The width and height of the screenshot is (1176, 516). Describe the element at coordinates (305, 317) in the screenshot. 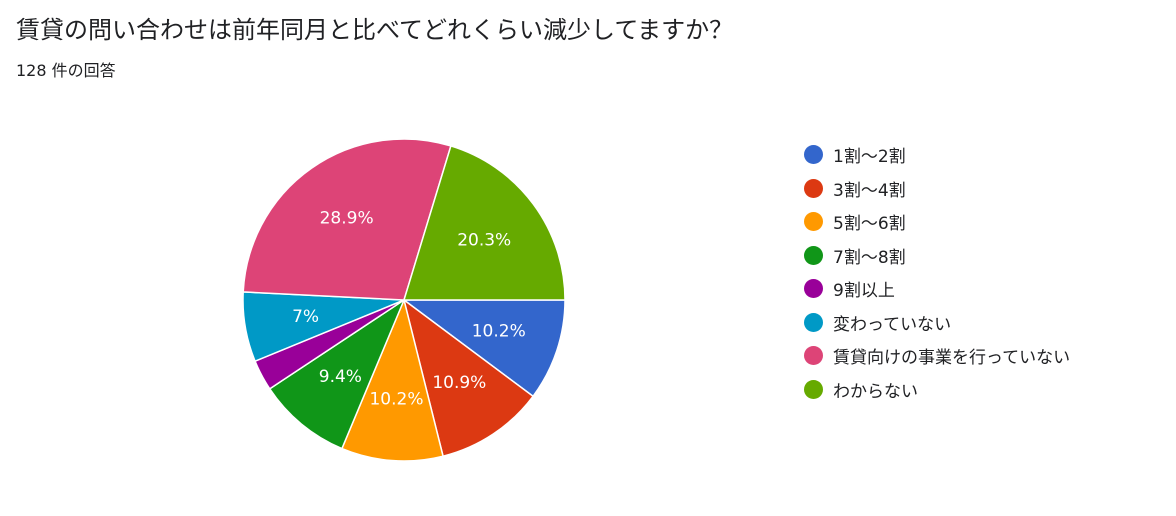

I see `pie-data-label-6: 7%` at that location.